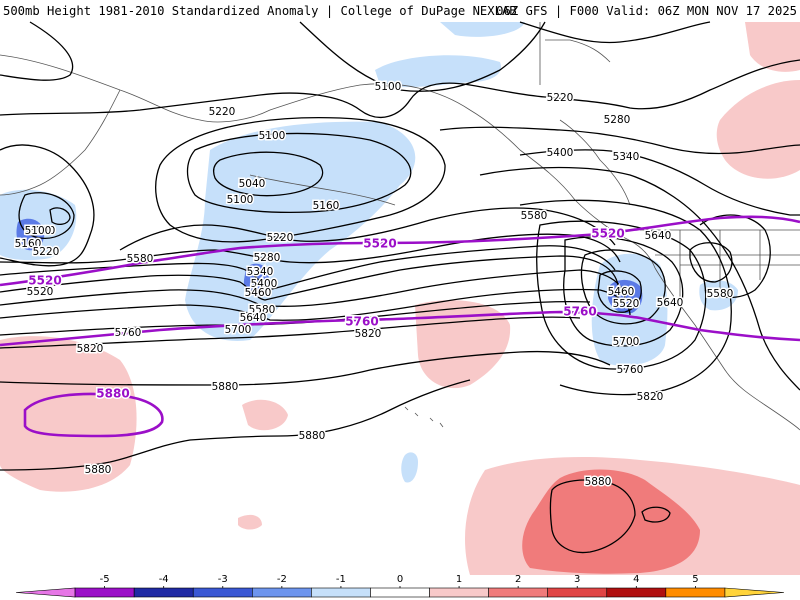 This screenshot has height=600, width=800. What do you see at coordinates (361, 322) in the screenshot?
I see `highlight-contour-label: 5760` at bounding box center [361, 322].